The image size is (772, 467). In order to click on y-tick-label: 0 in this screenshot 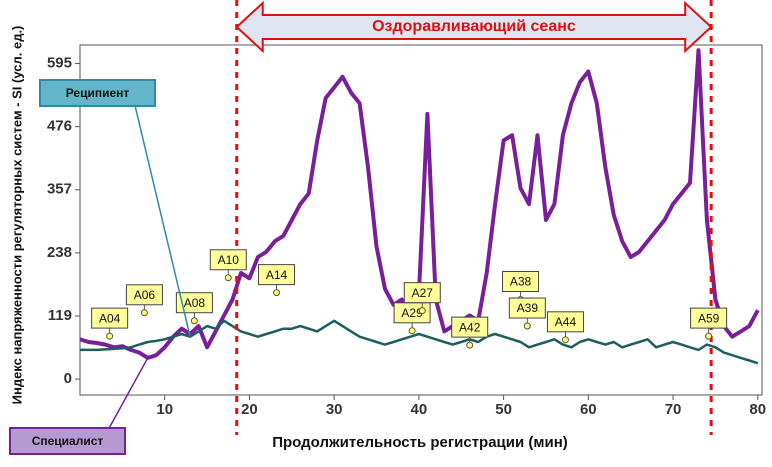, I will do `click(68, 378)`.